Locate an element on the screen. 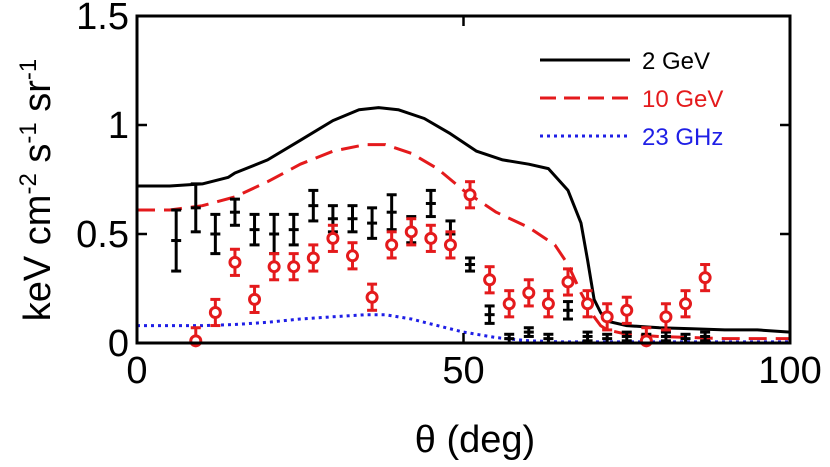  legend-label-23ghz: 23 GHz is located at coordinates (682, 137).